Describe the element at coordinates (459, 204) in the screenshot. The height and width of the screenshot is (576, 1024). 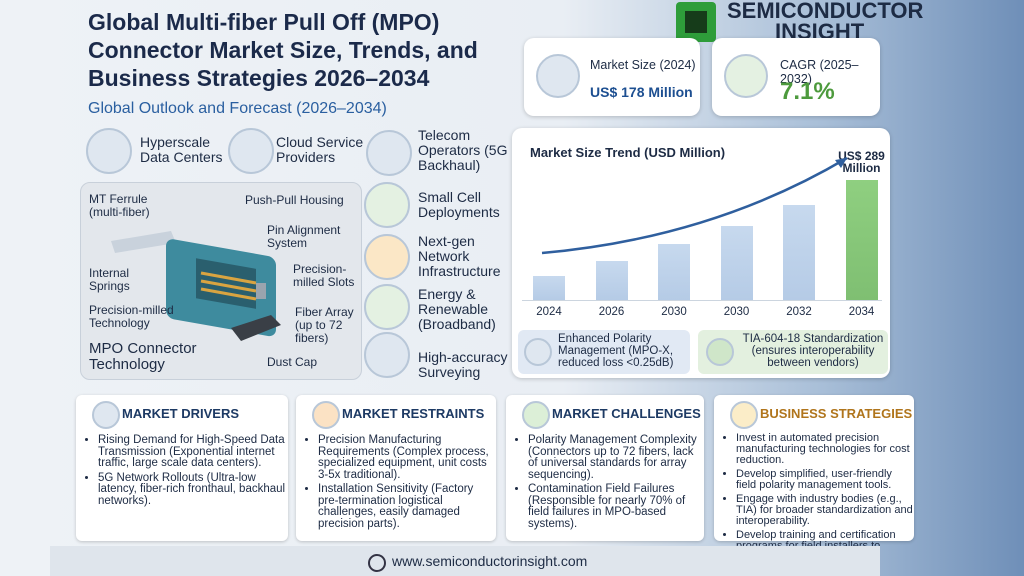
I see `application: Small Cell Deployments` at that location.